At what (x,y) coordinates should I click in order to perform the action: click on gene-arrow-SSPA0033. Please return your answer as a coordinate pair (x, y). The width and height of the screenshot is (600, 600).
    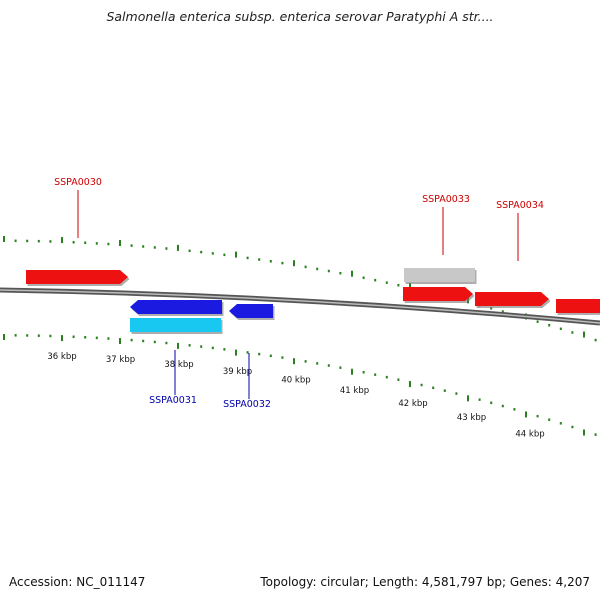
    Looking at the image, I should click on (439, 295).